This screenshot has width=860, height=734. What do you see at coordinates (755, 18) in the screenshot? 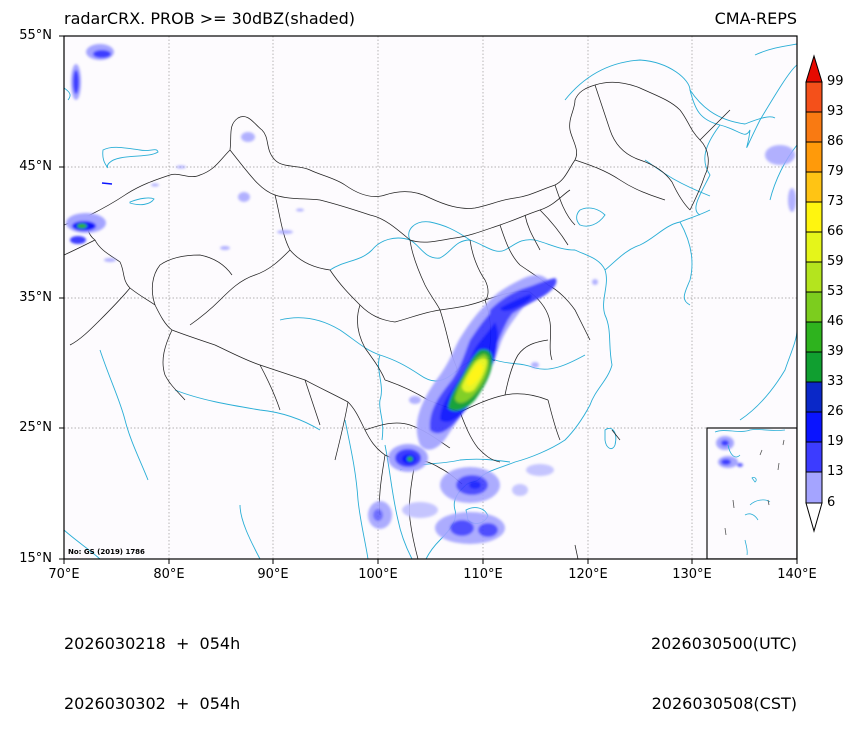
I see `model-name: CMA-REPS` at bounding box center [755, 18].